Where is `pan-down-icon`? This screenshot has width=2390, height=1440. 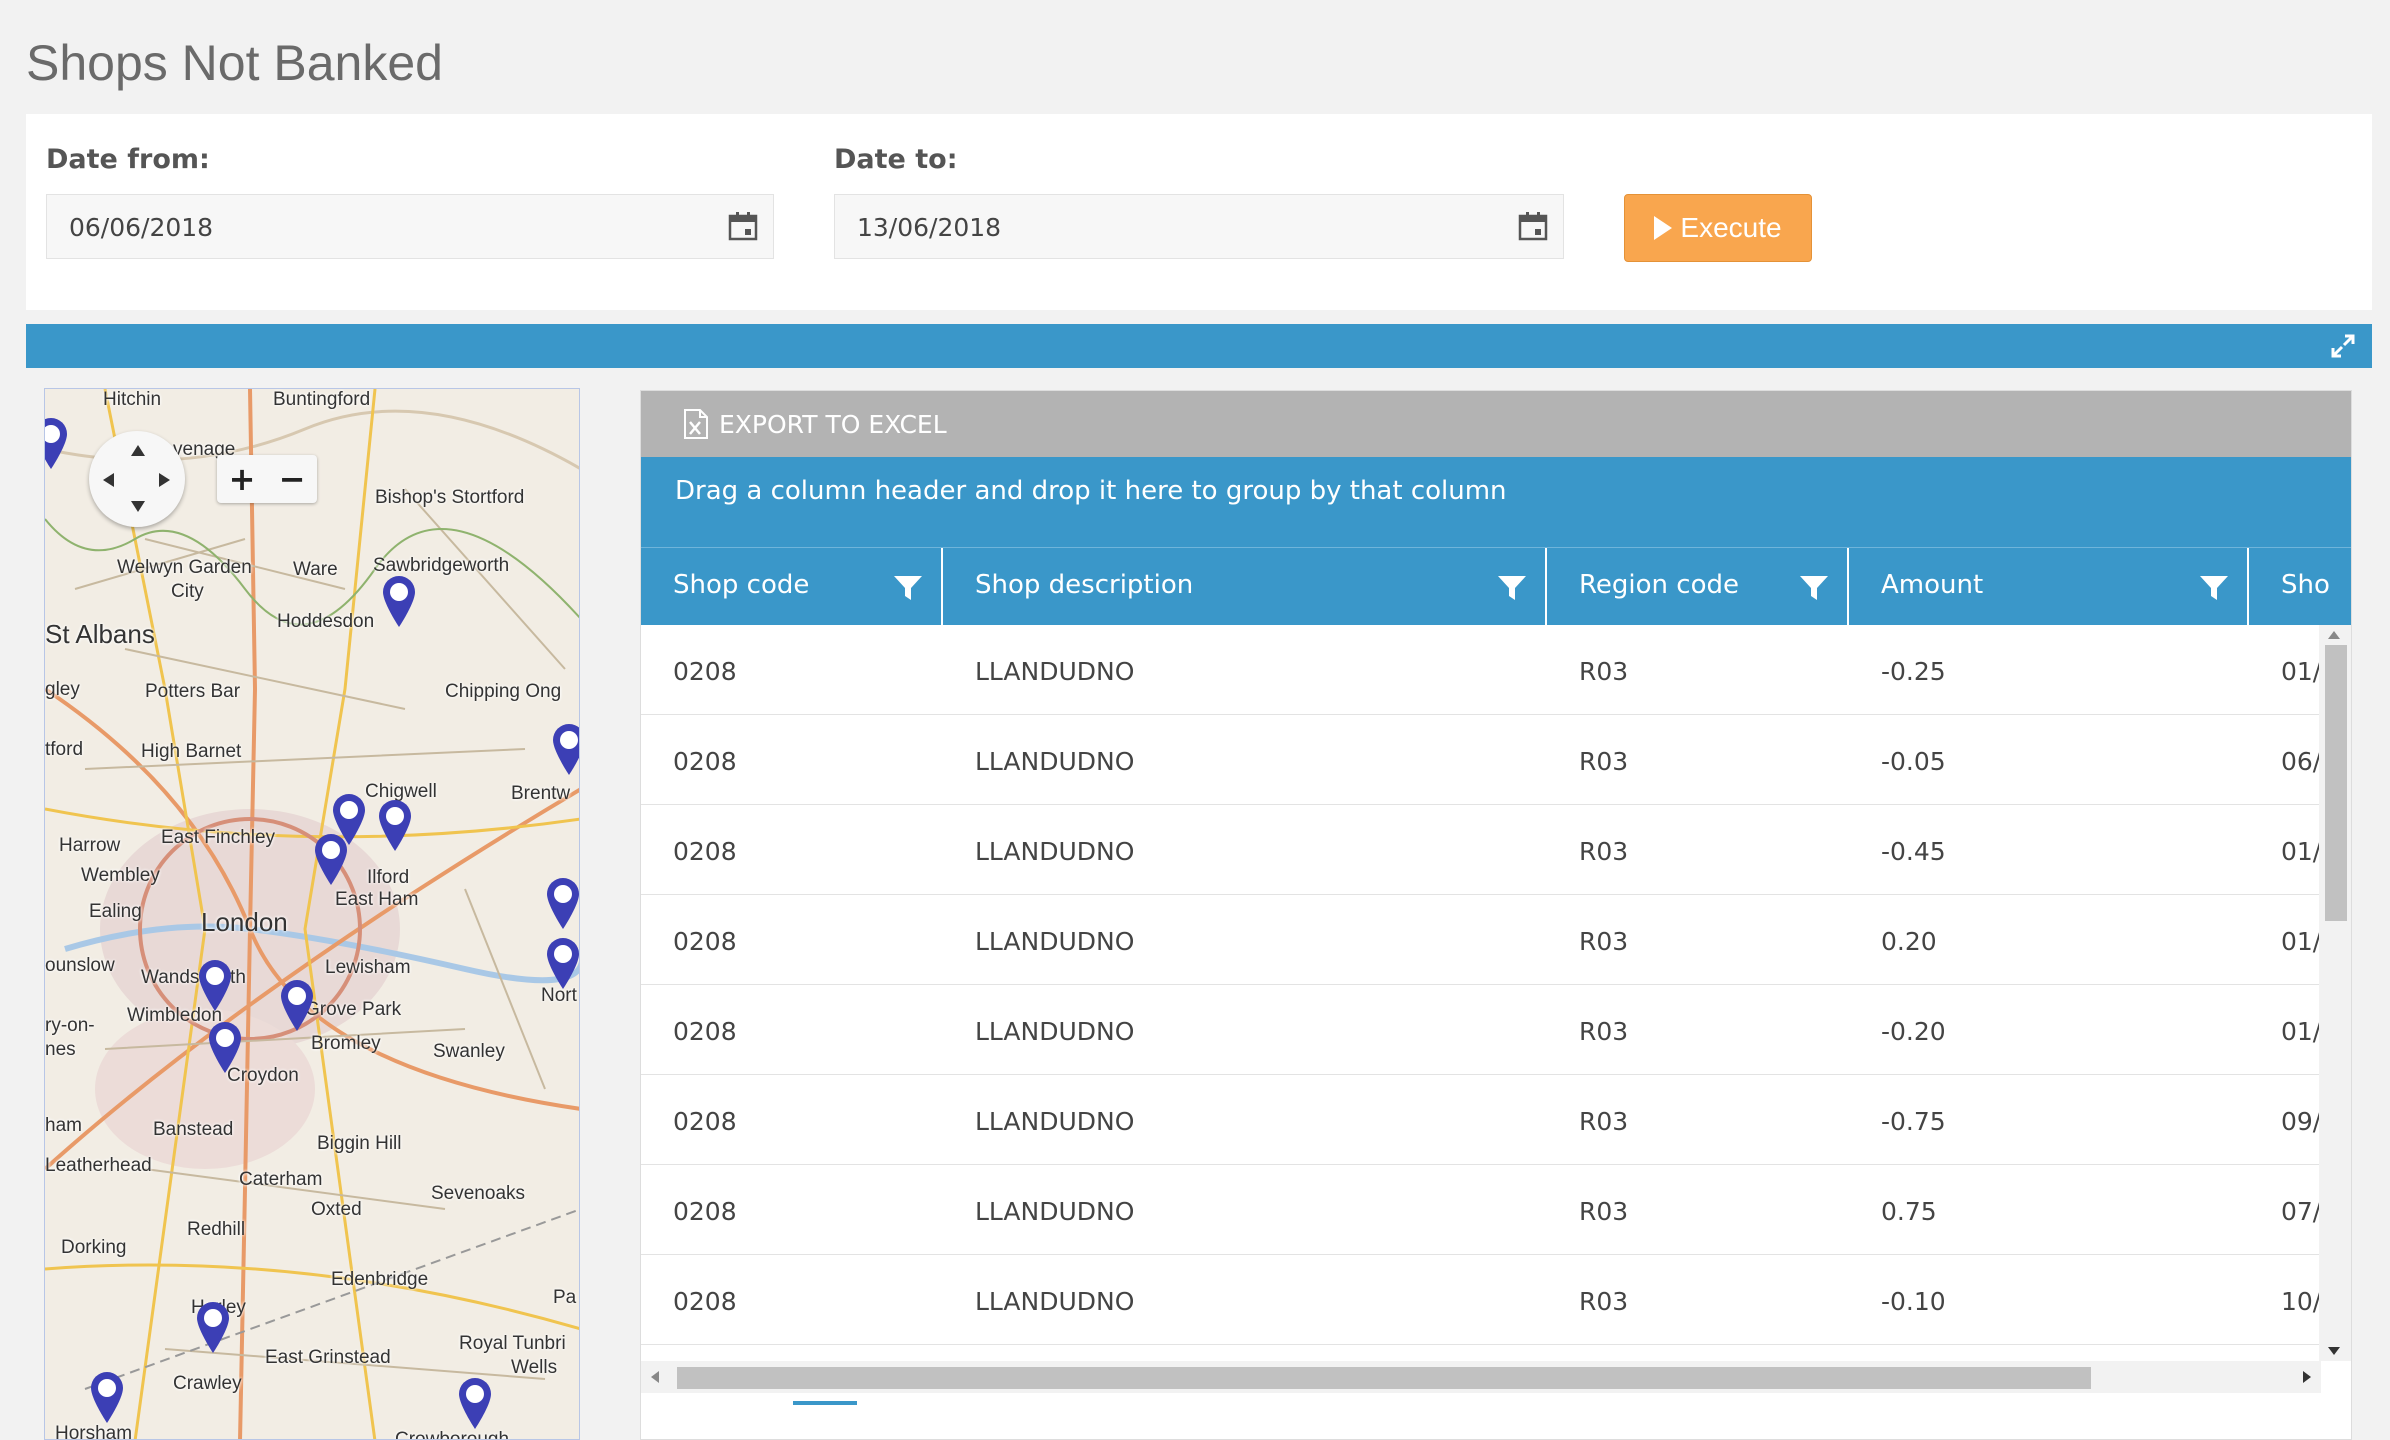 pan-down-icon is located at coordinates (138, 506).